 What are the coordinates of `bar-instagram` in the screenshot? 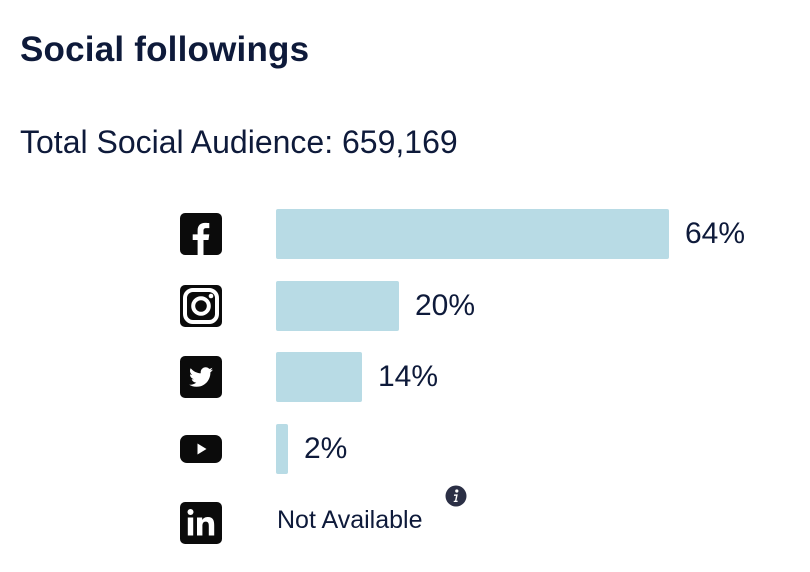 It's located at (337, 306).